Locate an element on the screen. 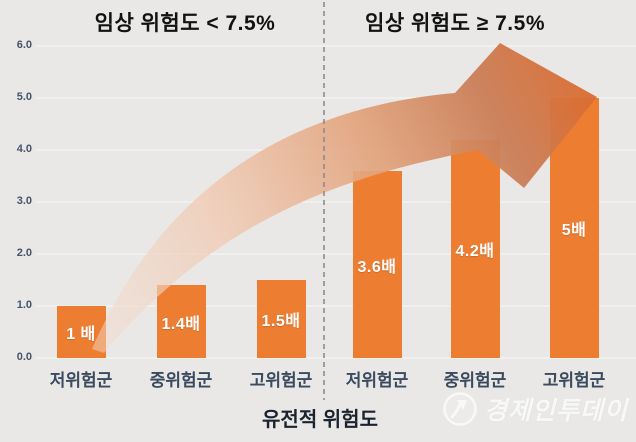 The image size is (636, 442). x-axis-title: 유전적 위험도 is located at coordinates (320, 420).